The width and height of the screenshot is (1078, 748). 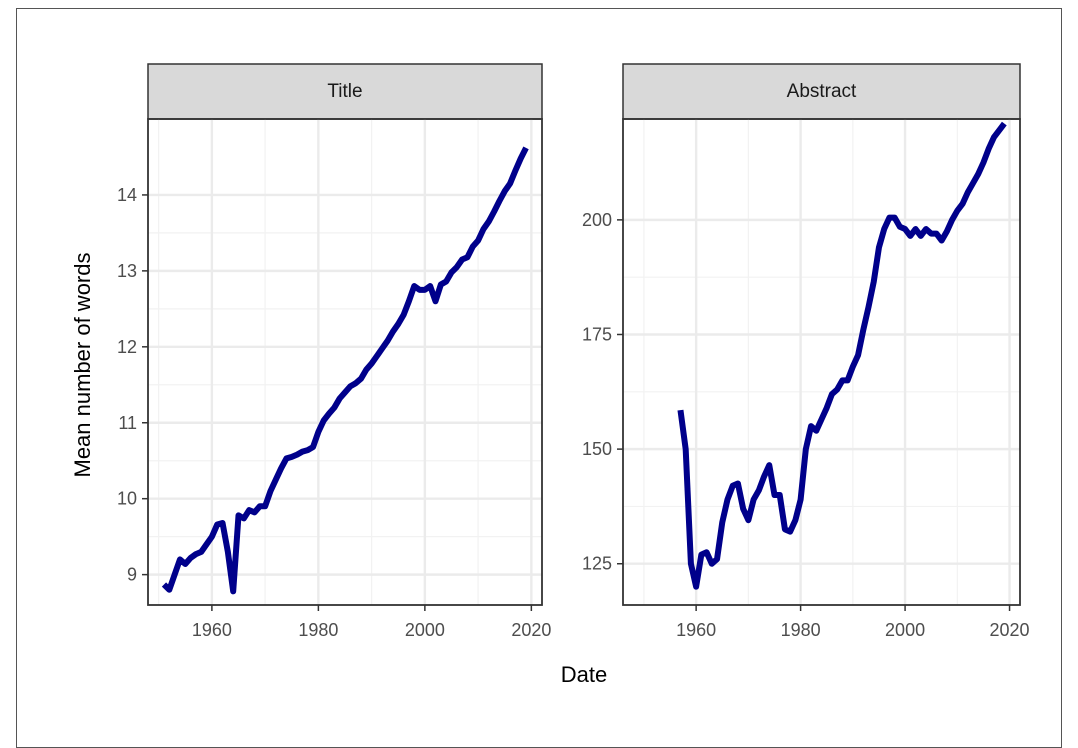 I want to click on y-tick-label: 14, so click(x=127, y=195).